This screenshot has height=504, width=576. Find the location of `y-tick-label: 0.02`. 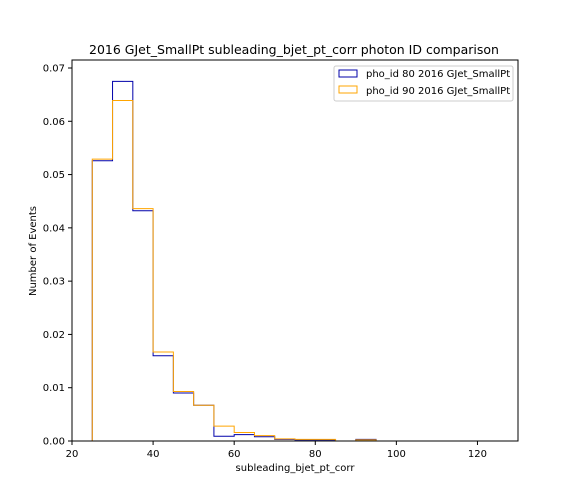

y-tick-label: 0.02 is located at coordinates (54, 335).